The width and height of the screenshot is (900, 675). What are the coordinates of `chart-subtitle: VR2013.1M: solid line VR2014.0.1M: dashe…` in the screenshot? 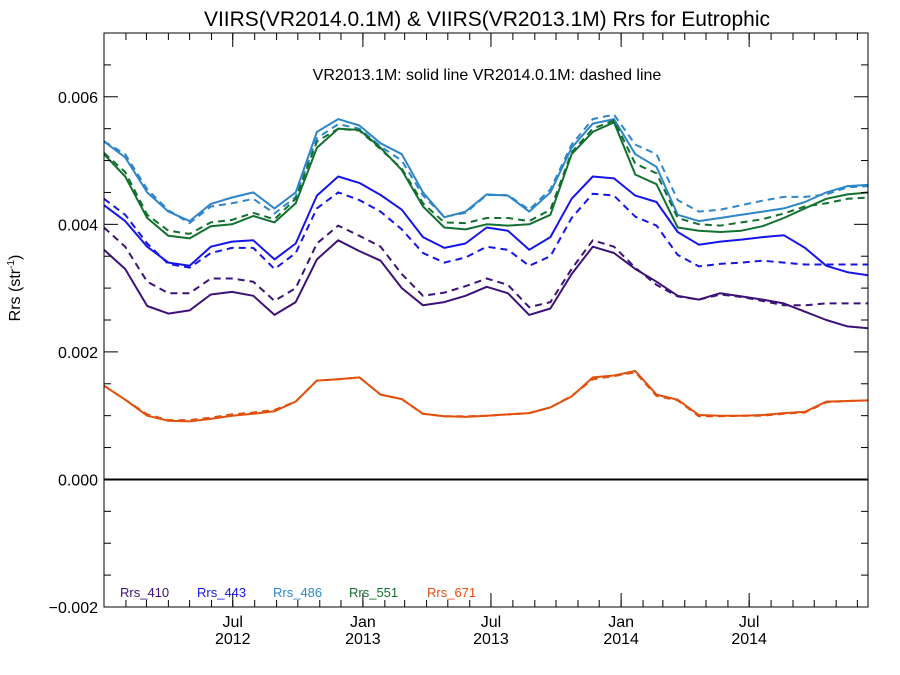 It's located at (487, 75).